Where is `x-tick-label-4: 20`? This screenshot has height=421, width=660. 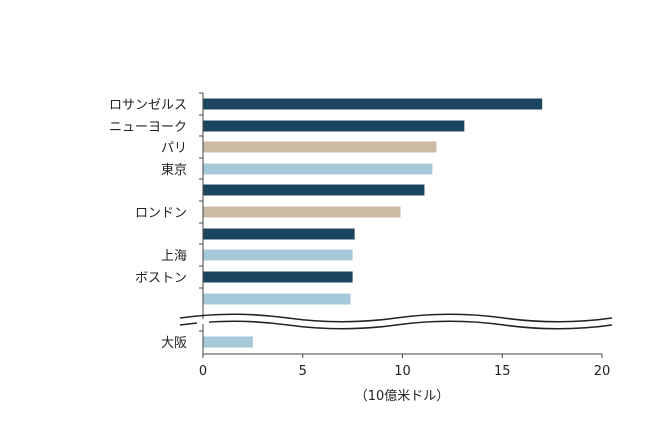 x-tick-label-4: 20 is located at coordinates (602, 371).